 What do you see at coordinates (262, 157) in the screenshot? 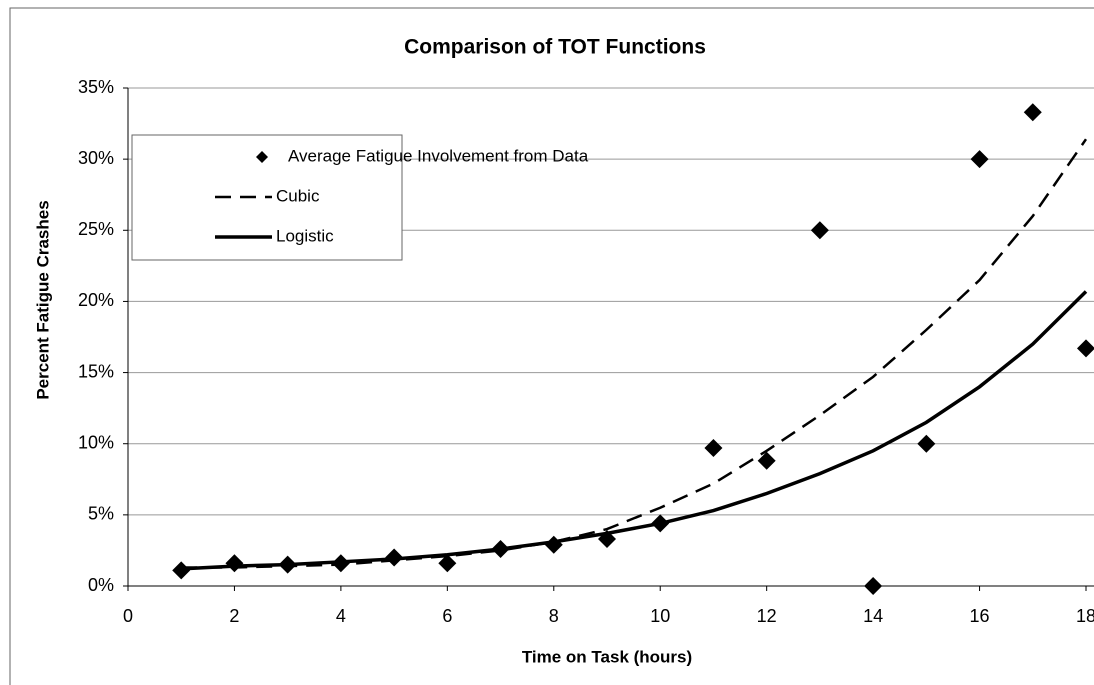
I see `legend-marker` at bounding box center [262, 157].